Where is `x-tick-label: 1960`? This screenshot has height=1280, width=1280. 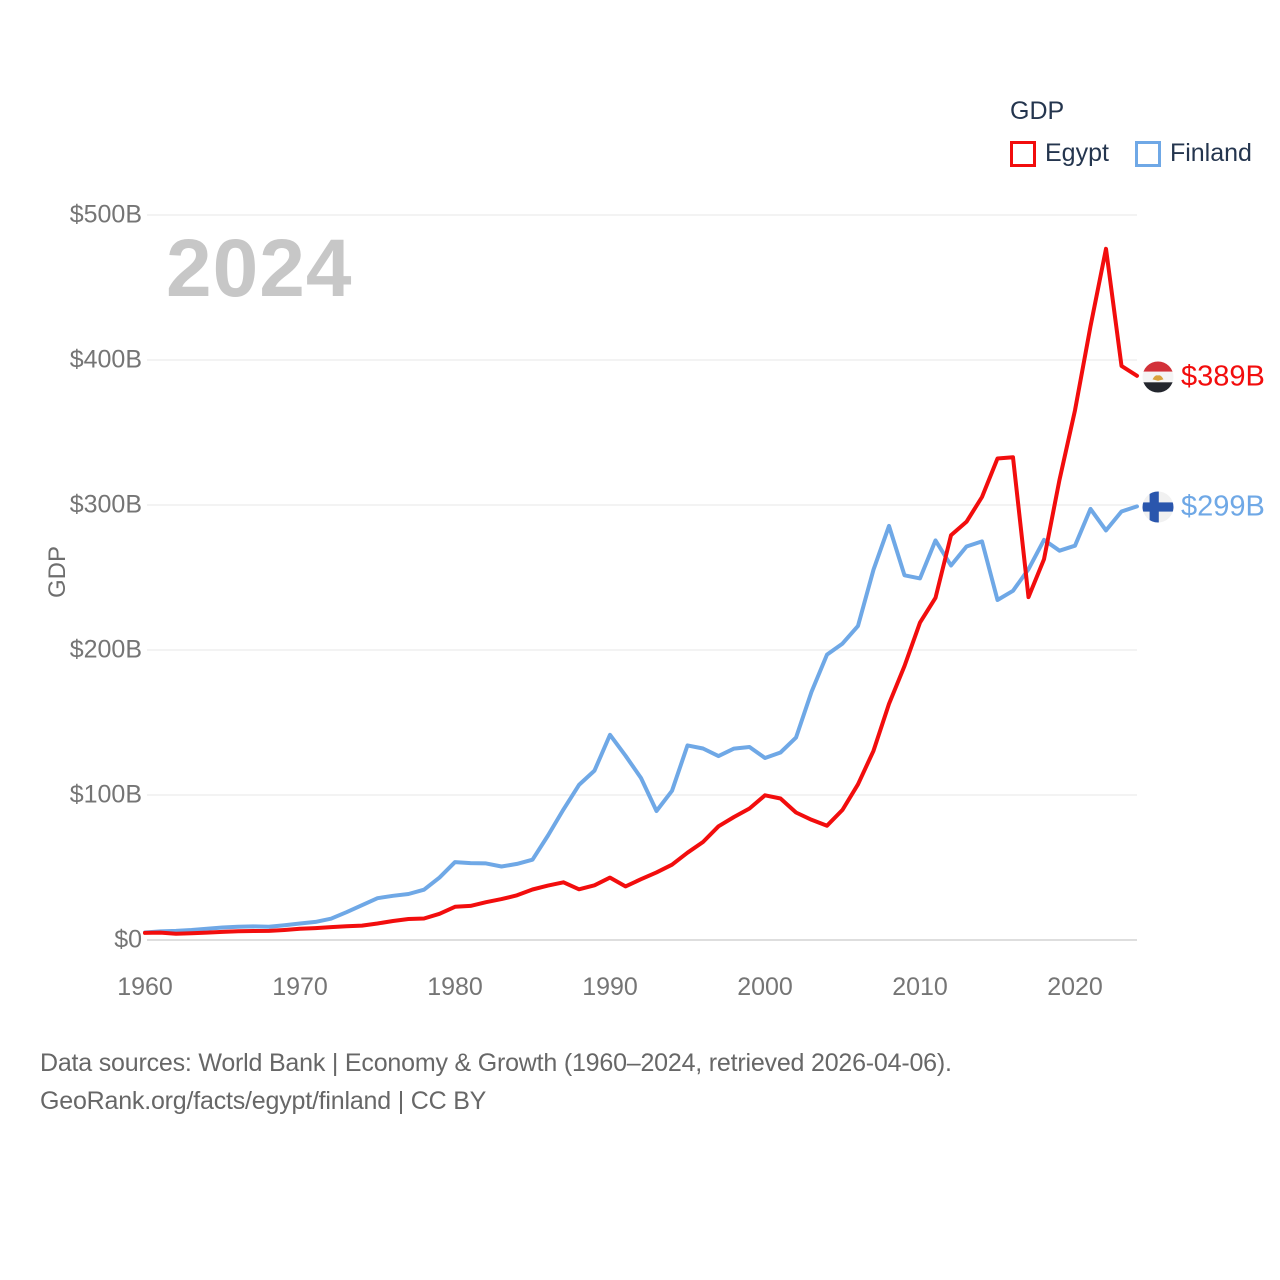 x-tick-label: 1960 is located at coordinates (145, 987).